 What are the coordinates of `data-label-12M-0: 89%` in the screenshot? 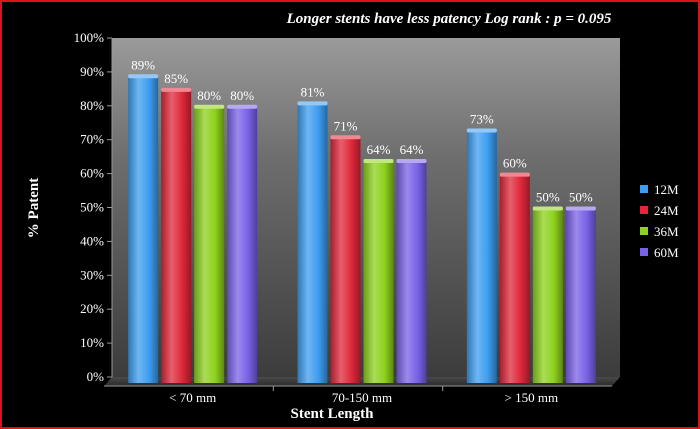 It's located at (143, 64).